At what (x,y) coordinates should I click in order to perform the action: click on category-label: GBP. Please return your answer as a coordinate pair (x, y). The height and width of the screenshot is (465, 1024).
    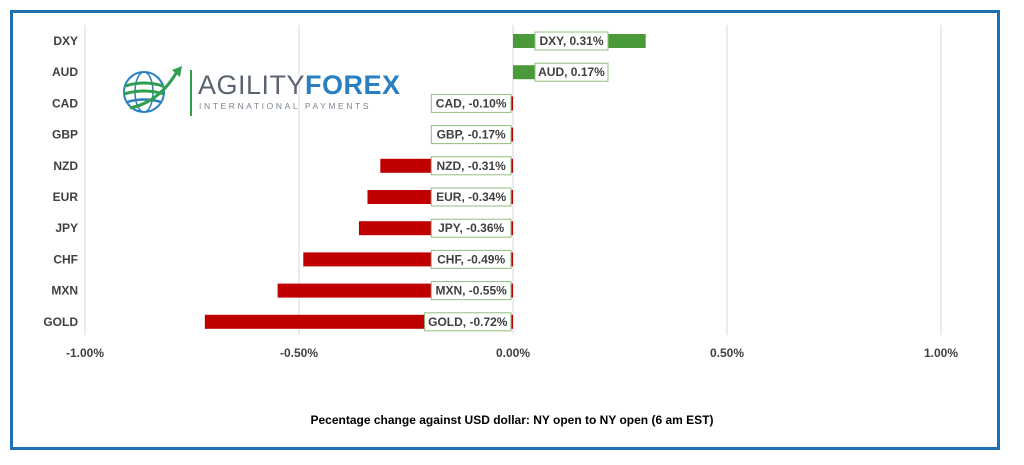
    Looking at the image, I should click on (65, 135).